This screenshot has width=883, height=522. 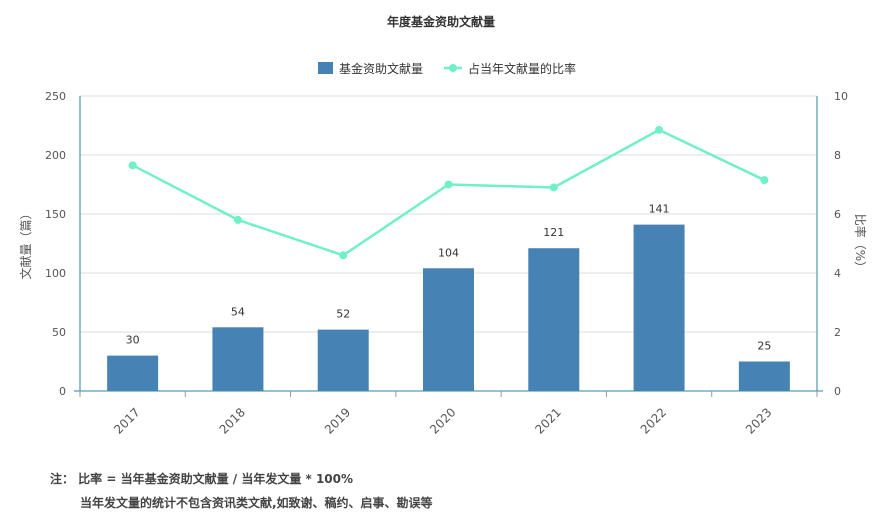 What do you see at coordinates (553, 187) in the screenshot?
I see `ratio-point-2021` at bounding box center [553, 187].